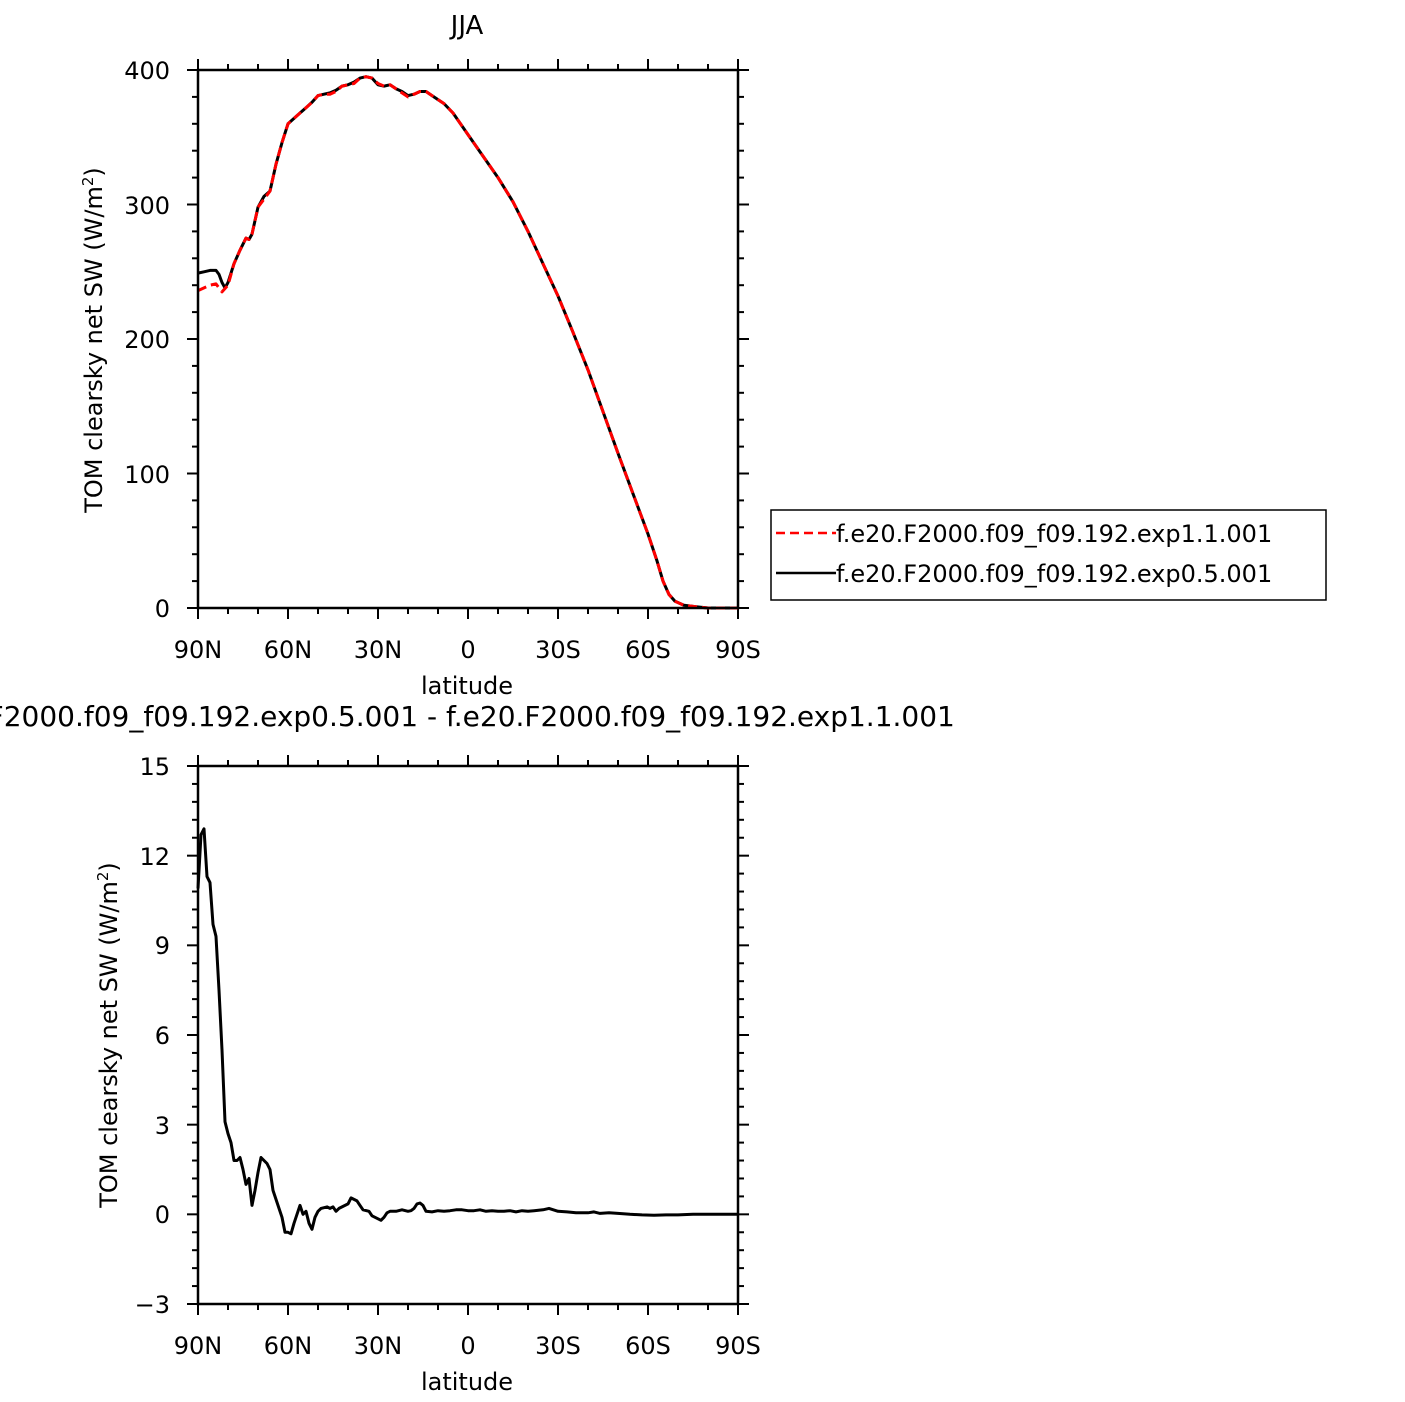 This screenshot has height=1402, width=1405. Describe the element at coordinates (162, 1036) in the screenshot. I see `bottom-y-tick-label-3: 6` at that location.